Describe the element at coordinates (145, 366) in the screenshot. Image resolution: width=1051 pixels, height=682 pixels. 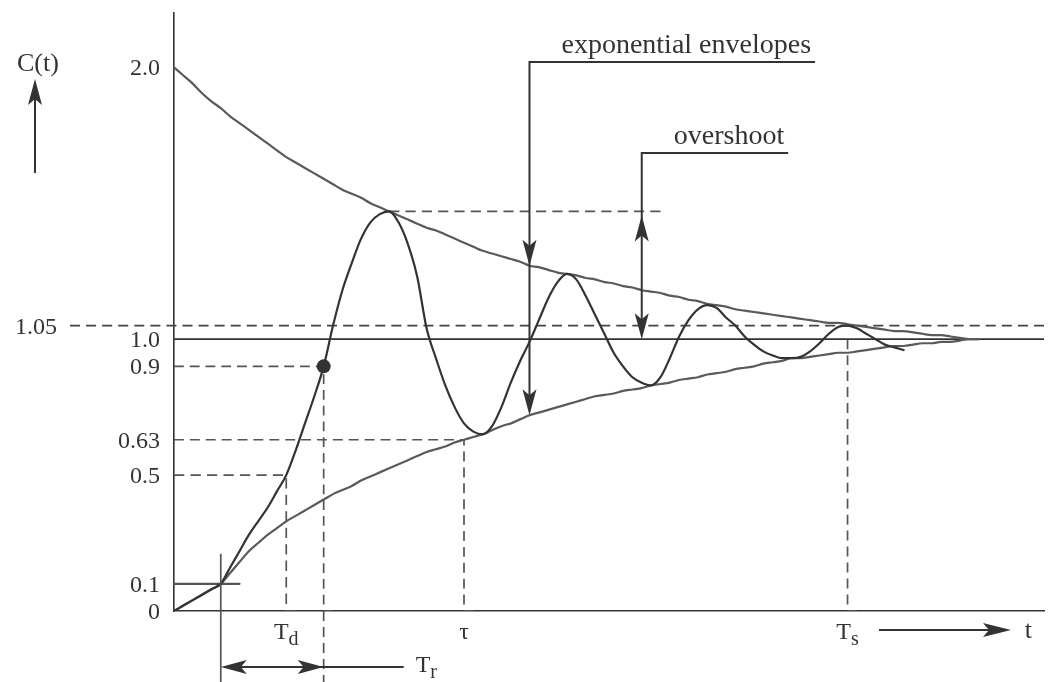
I see `y-tick-label: 0.9` at that location.